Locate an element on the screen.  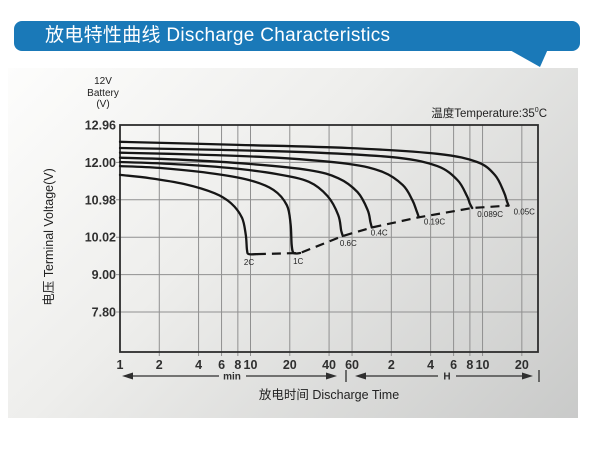
hour-unit-label: H is located at coordinates (446, 377).